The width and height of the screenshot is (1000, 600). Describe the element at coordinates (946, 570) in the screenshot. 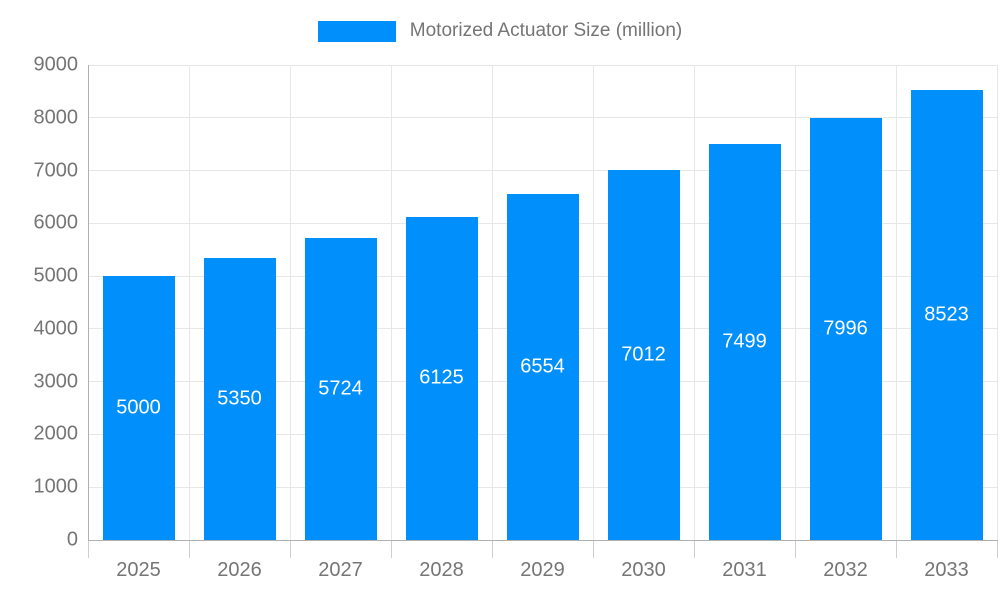

I see `x-axis-tick-label: 2033` at that location.